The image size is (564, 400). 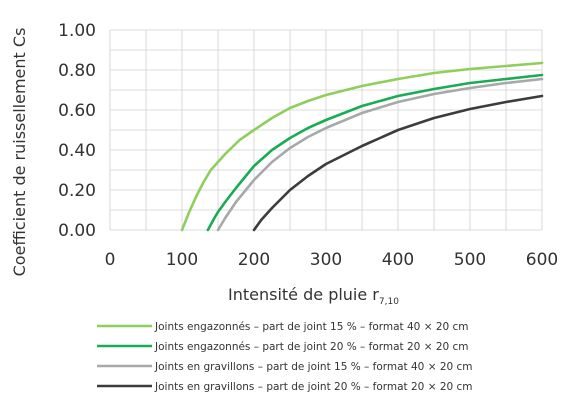 What do you see at coordinates (254, 260) in the screenshot?
I see `x-tick-label: 200` at bounding box center [254, 260].